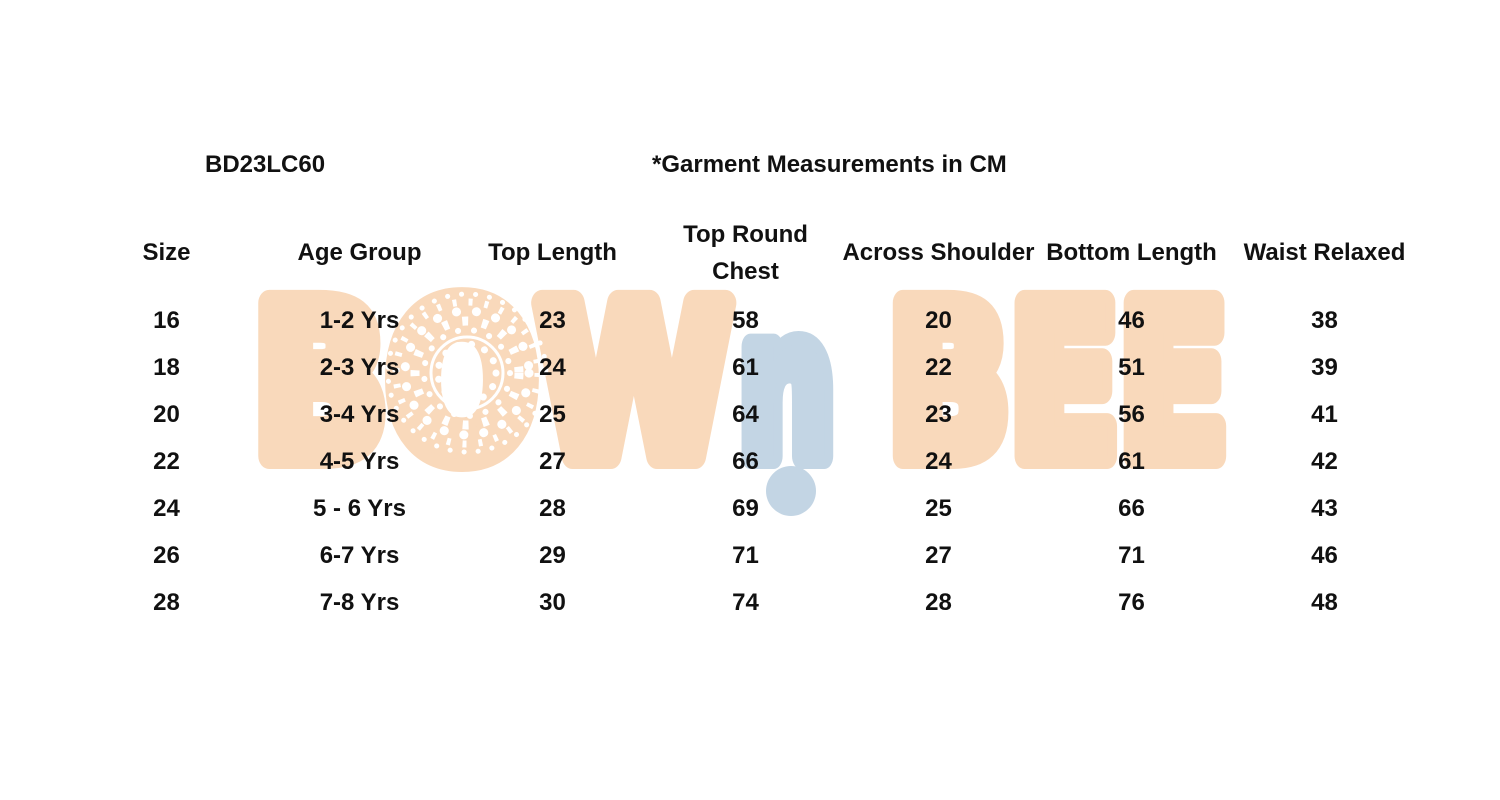 This screenshot has height=800, width=1500. I want to click on cell-waist-relaxed: 39, so click(1324, 367).